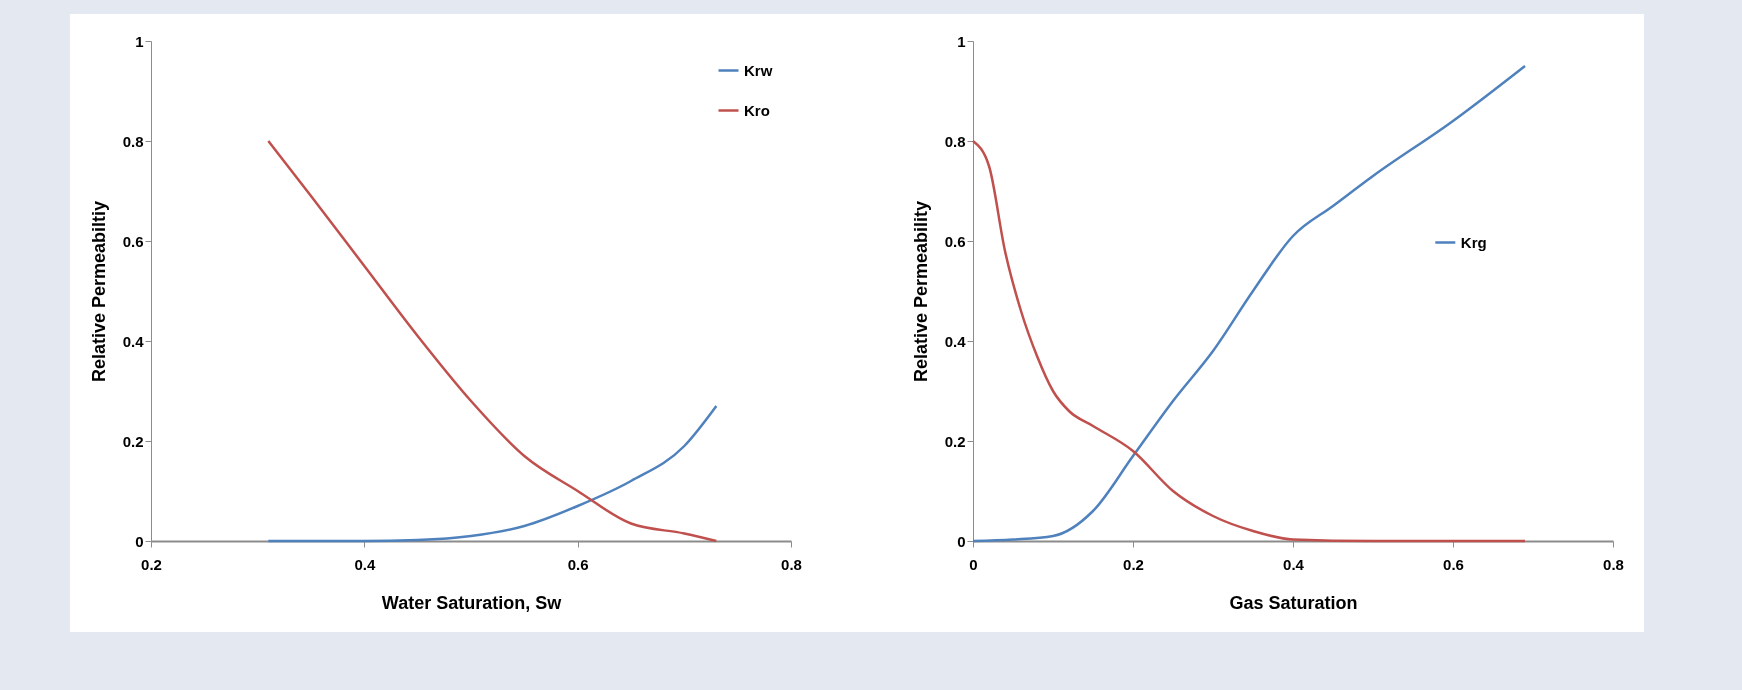  What do you see at coordinates (1133, 564) in the screenshot?
I see `x-tick-label: 0.2` at bounding box center [1133, 564].